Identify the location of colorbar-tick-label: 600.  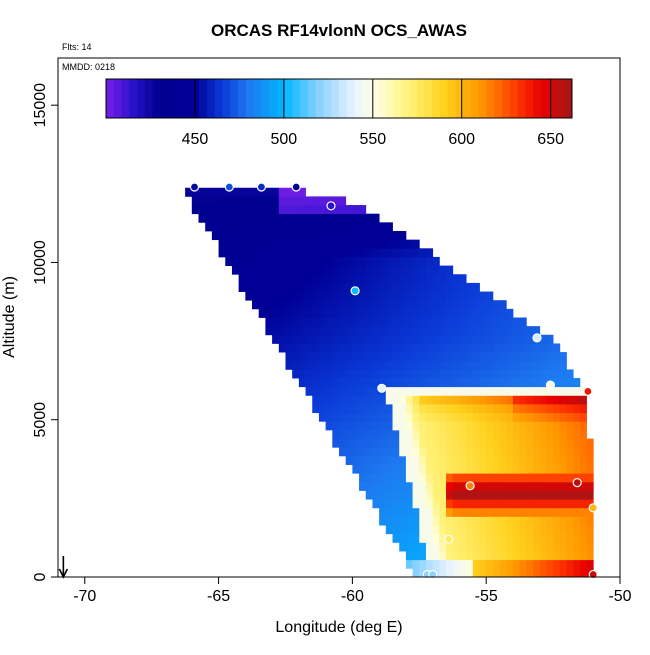
(461, 139).